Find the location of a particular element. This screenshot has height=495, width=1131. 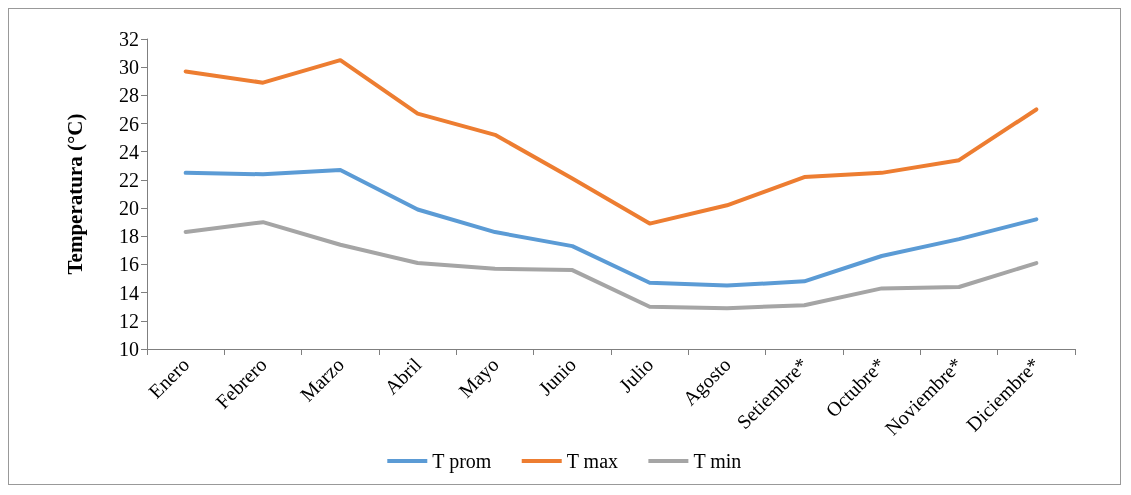

y-tick-label: 32 is located at coordinates (129, 39).